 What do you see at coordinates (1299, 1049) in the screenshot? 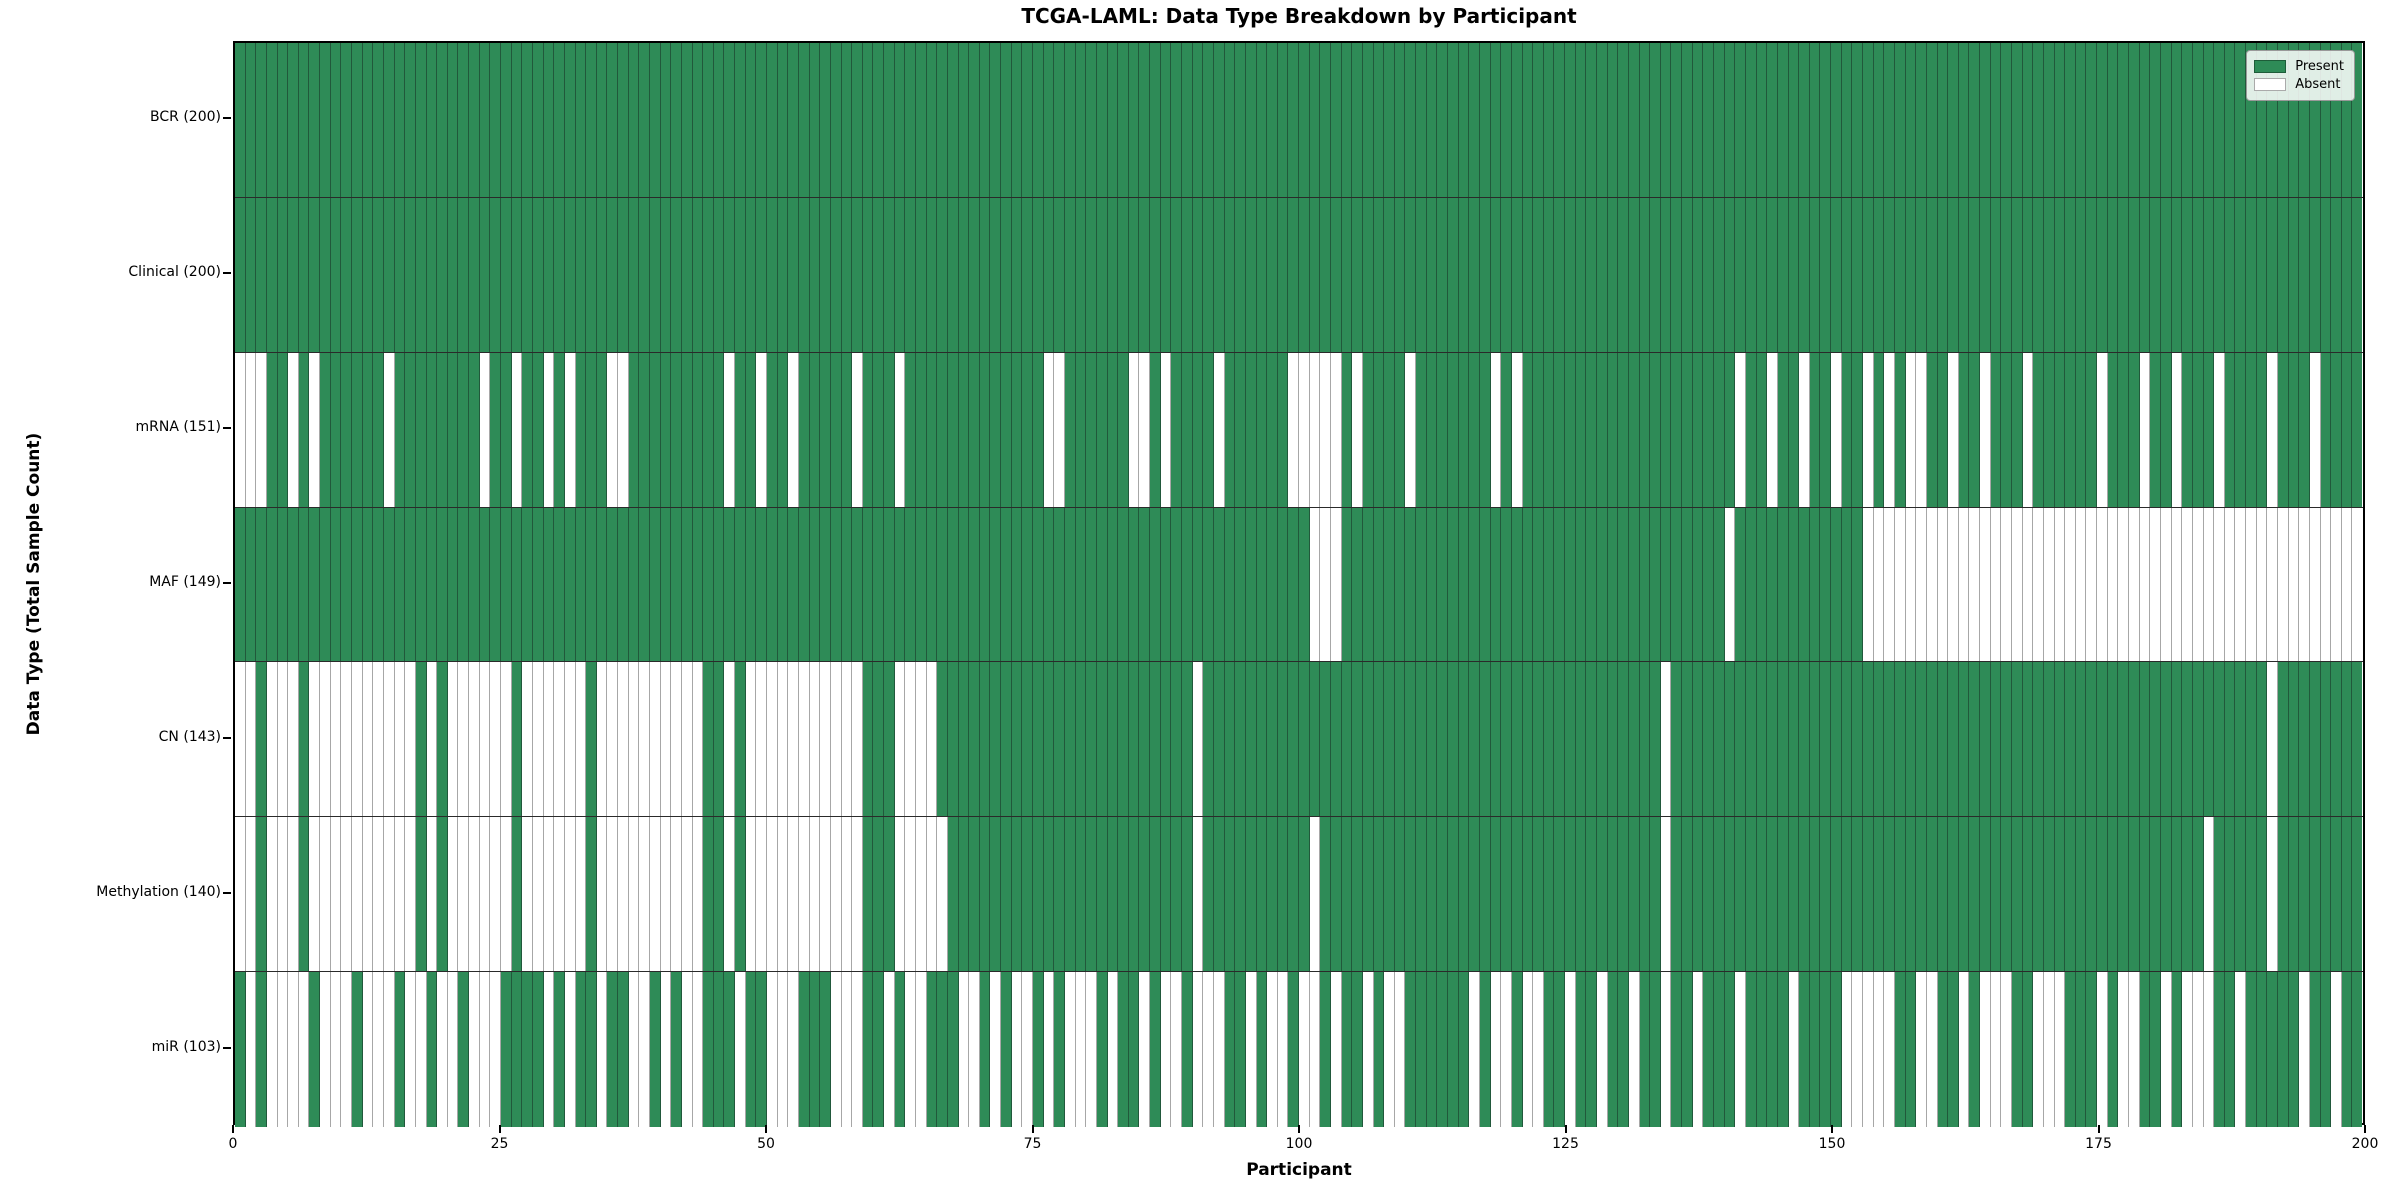
I see `heatmap-row-miR` at bounding box center [1299, 1049].